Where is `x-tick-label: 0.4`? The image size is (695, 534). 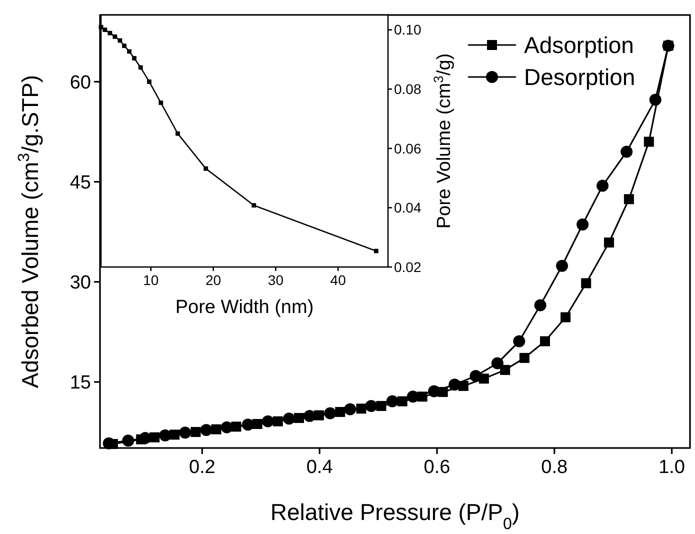
x-tick-label: 0.4 is located at coordinates (320, 467).